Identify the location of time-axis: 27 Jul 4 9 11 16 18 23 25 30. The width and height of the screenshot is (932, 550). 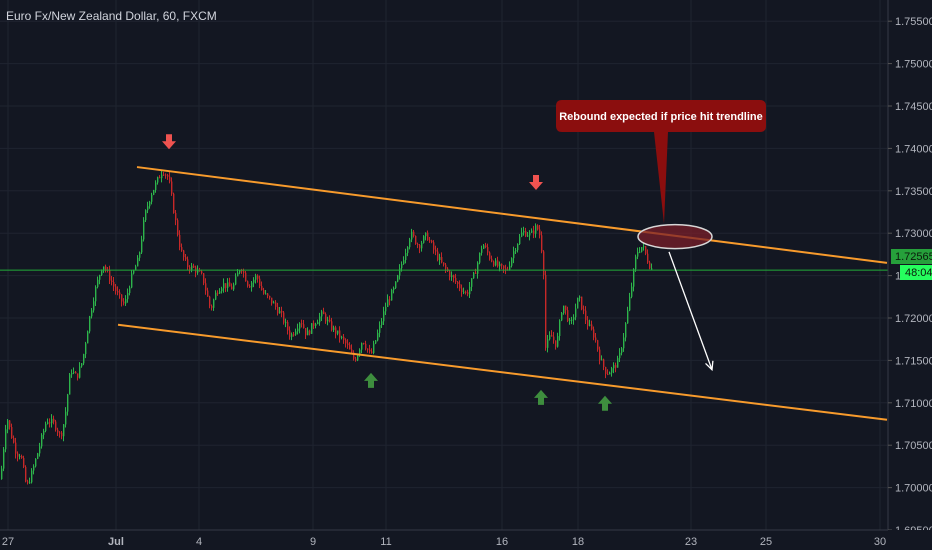
(466, 539).